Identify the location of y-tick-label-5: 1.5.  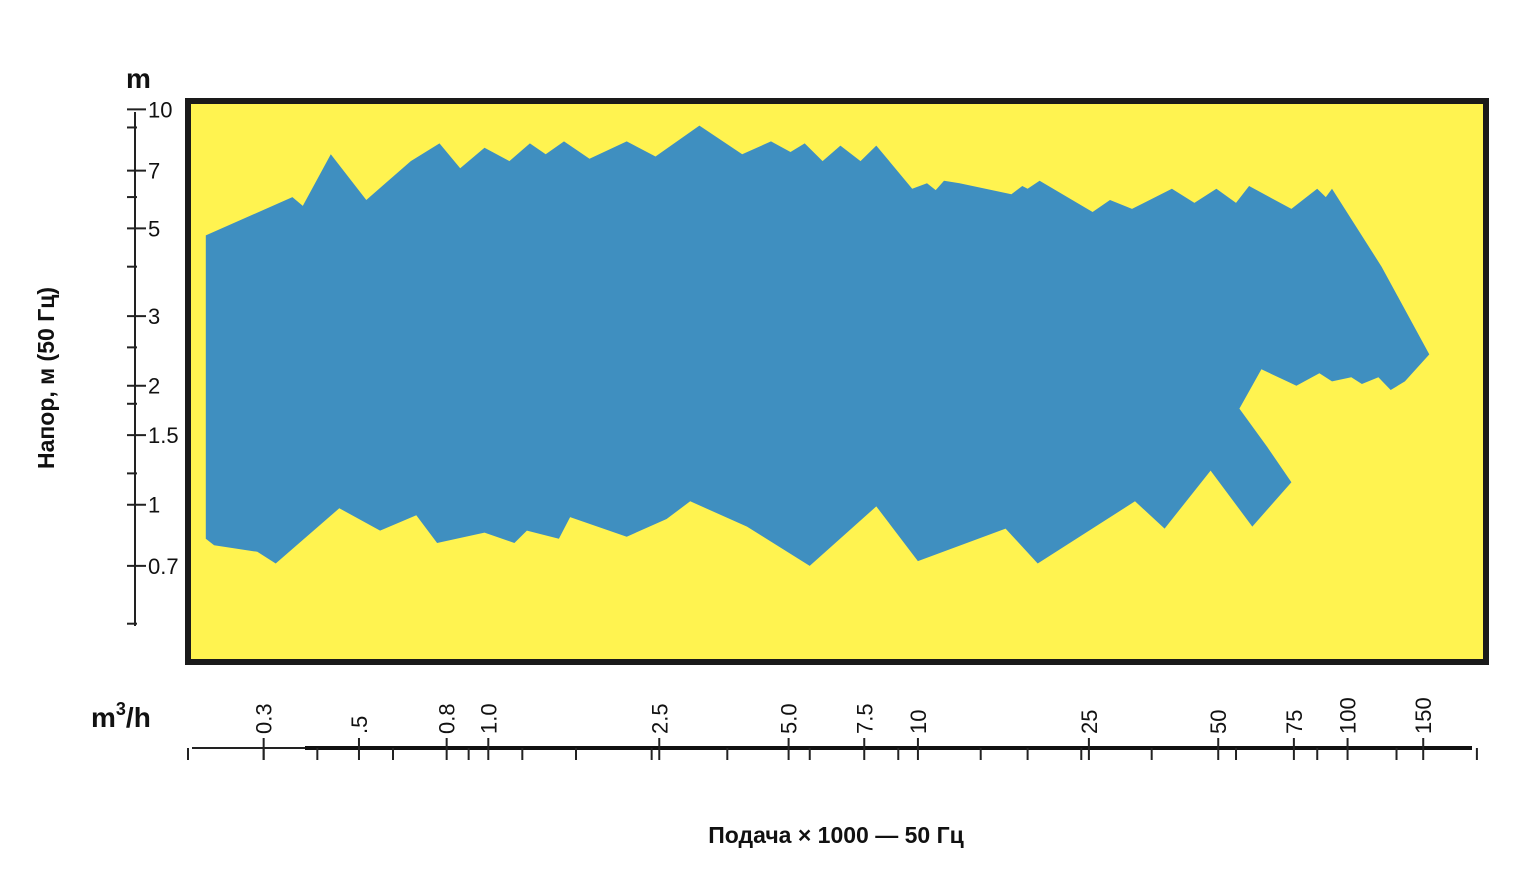
(163, 435).